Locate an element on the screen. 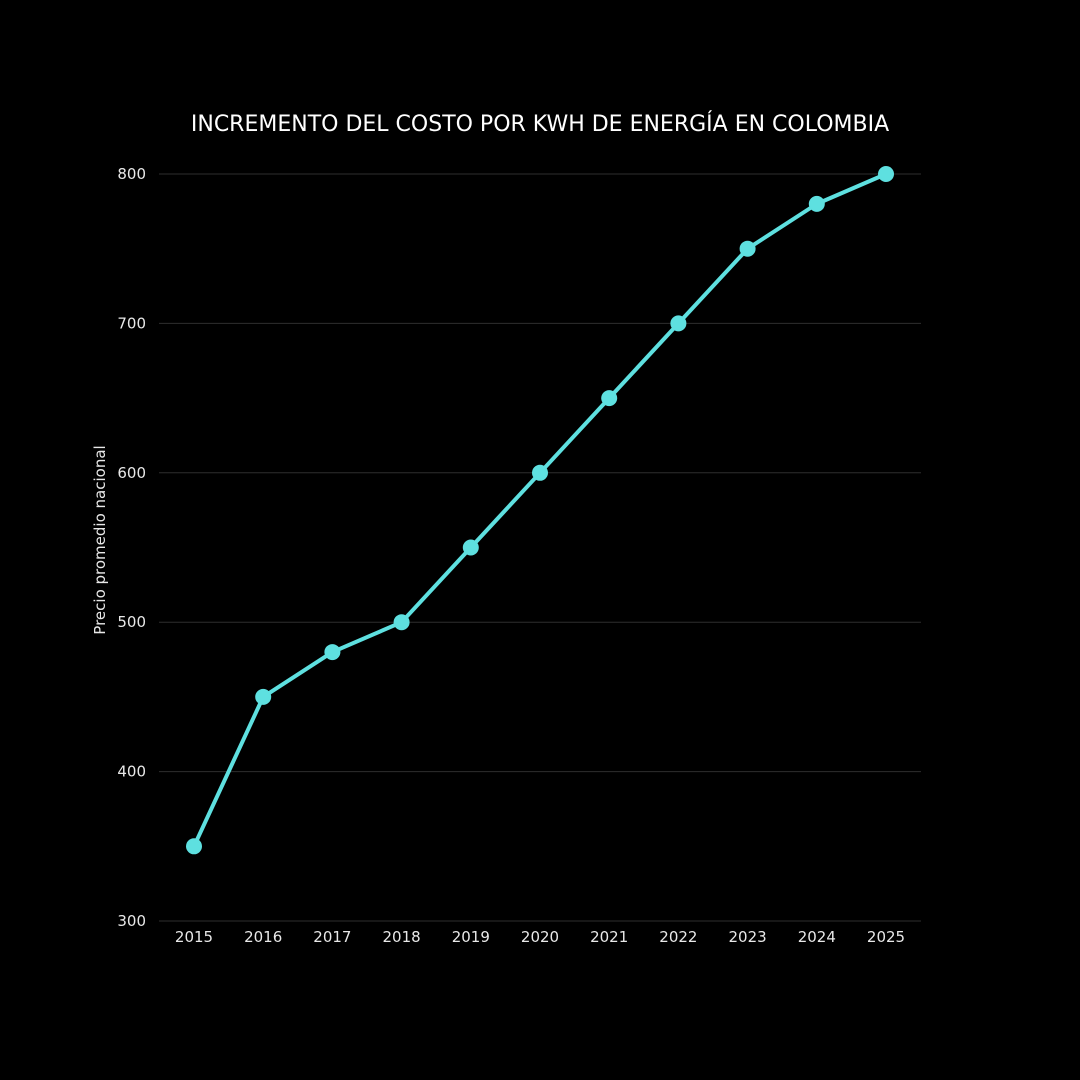 The image size is (1080, 1080). x-tick-label: 2021 is located at coordinates (609, 937).